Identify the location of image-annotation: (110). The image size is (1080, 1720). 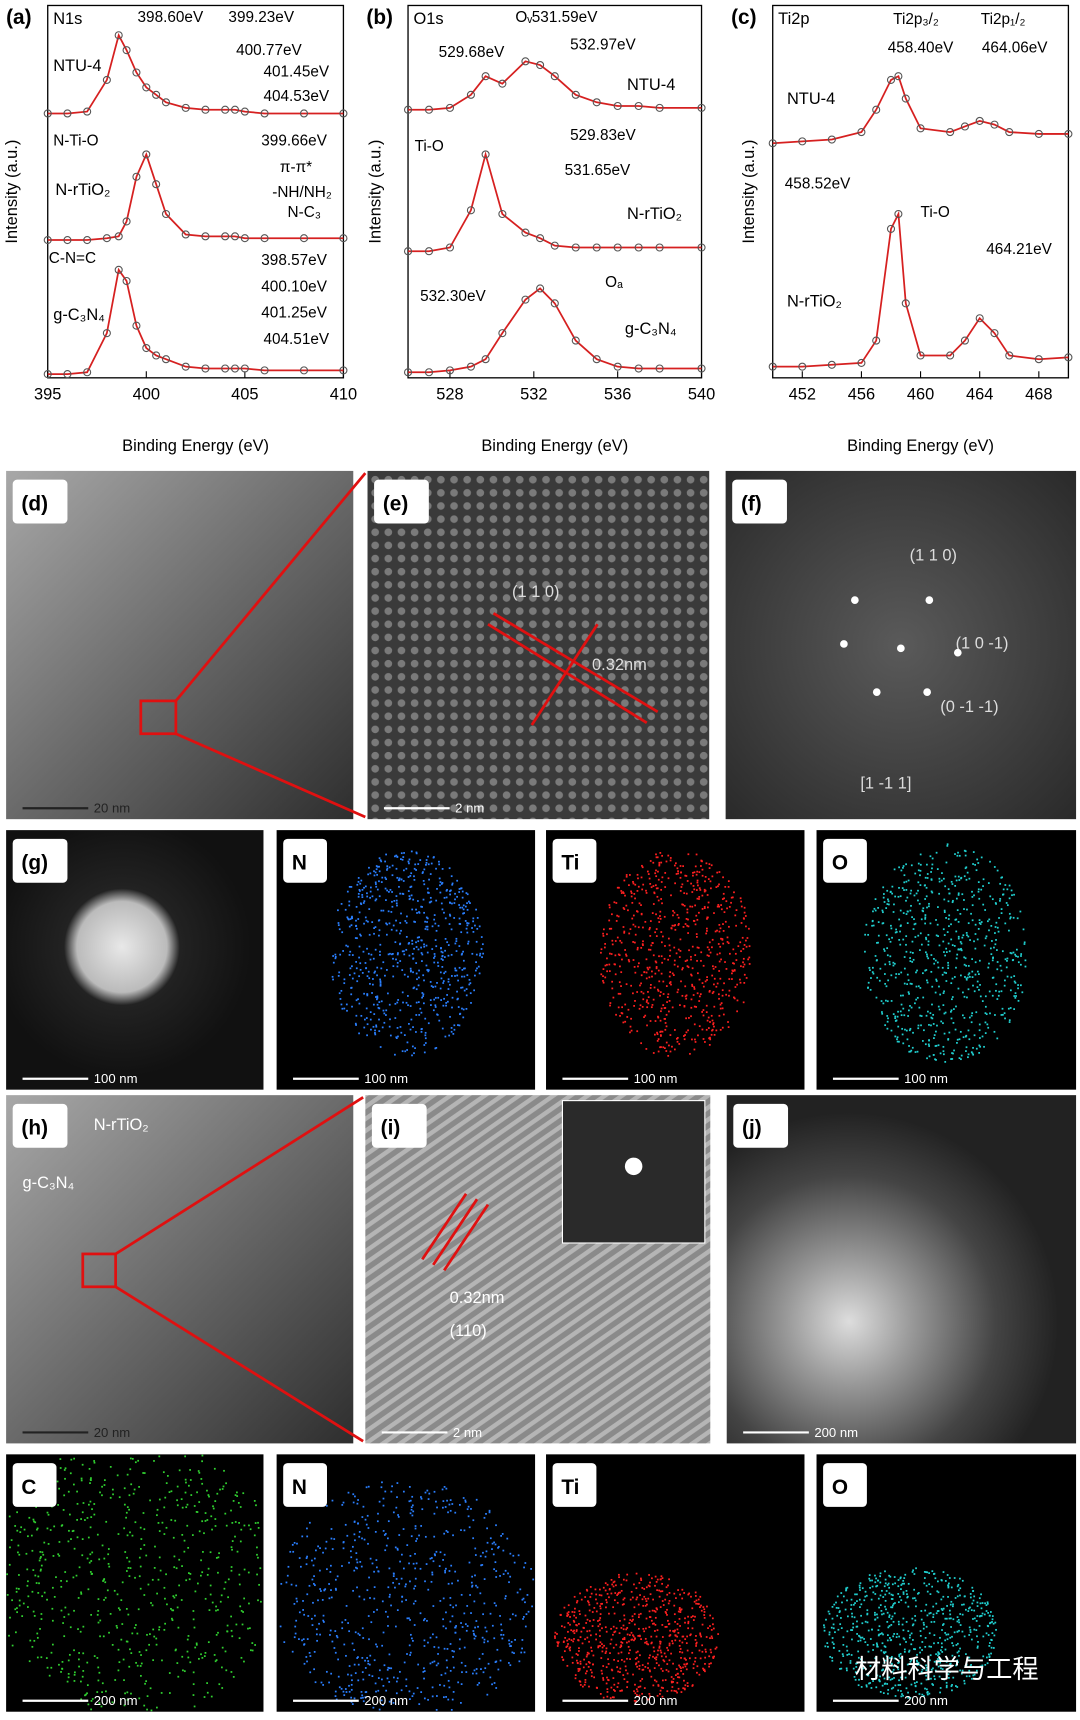
(468, 1331).